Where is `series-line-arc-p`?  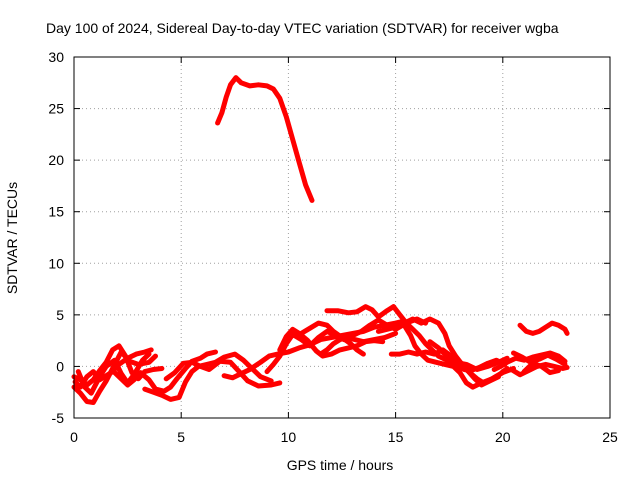 series-line-arc-p is located at coordinates (467, 356).